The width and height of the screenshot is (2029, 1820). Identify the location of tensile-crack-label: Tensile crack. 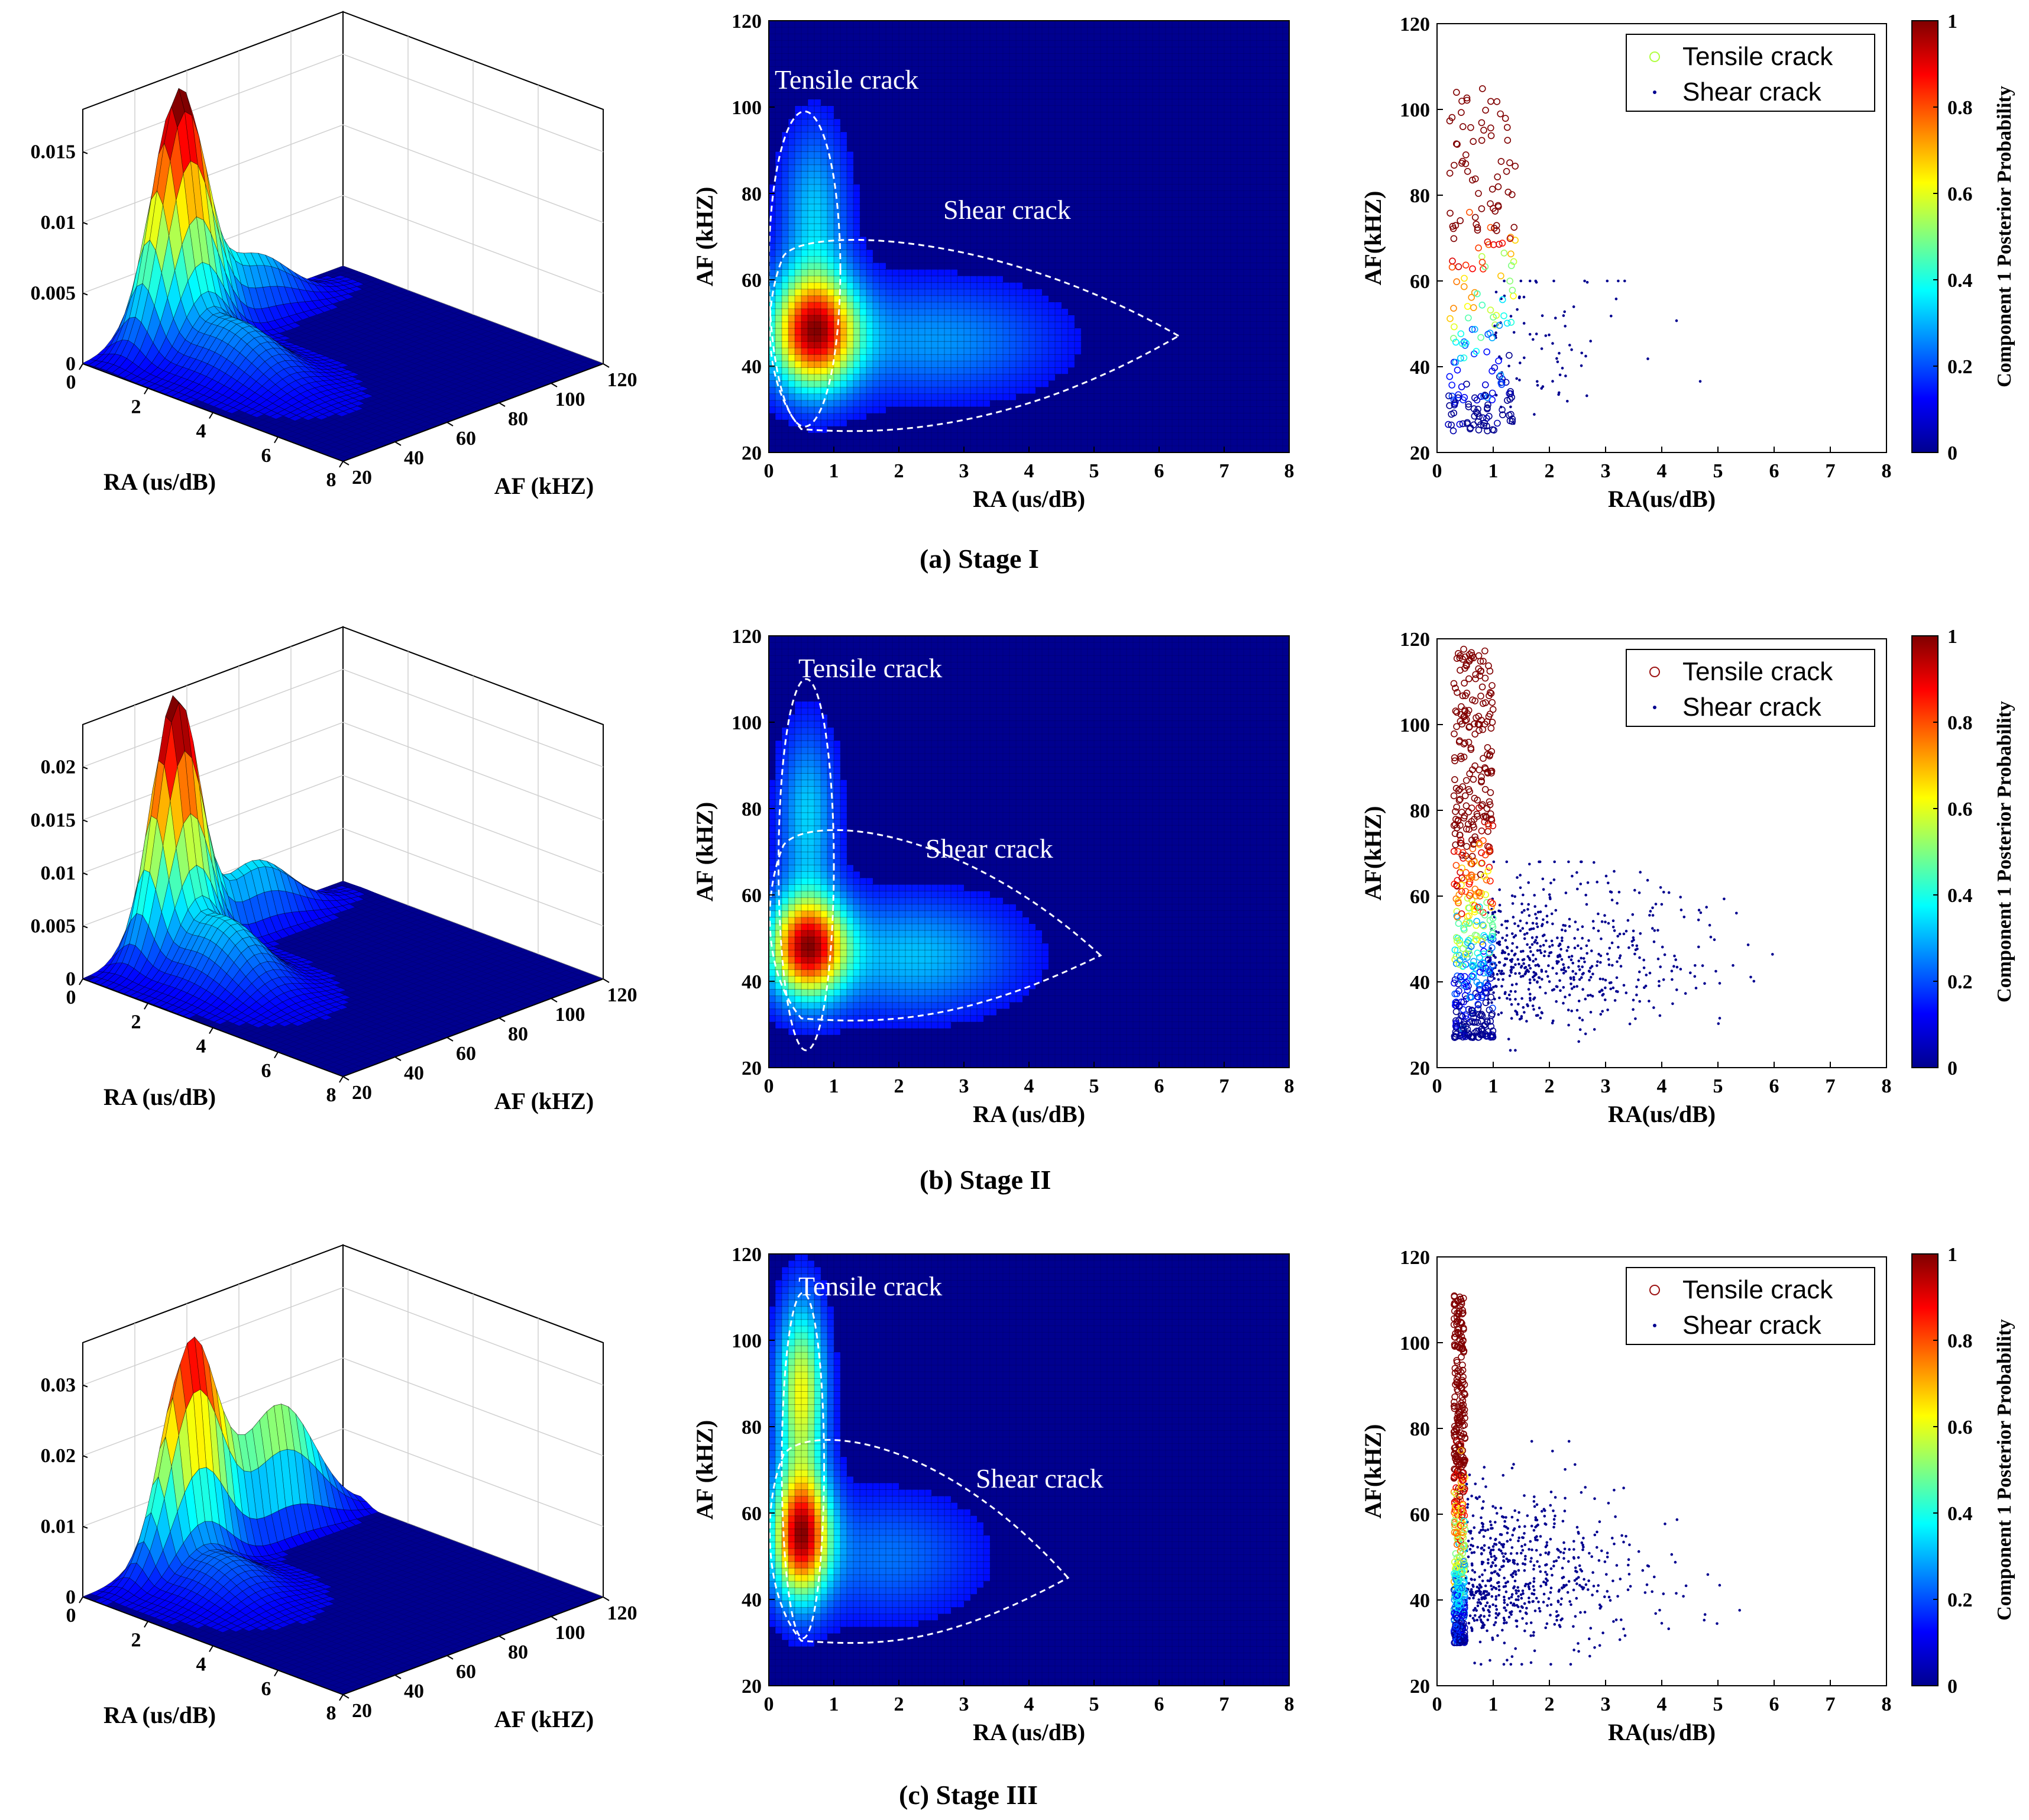
(846, 79).